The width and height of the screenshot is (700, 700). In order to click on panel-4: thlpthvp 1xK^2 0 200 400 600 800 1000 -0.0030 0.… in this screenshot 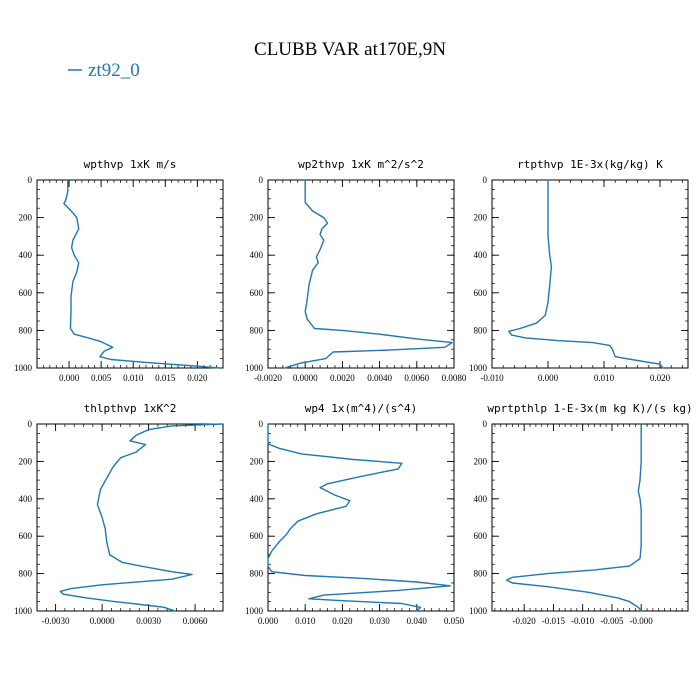, I will do `click(119, 514)`.